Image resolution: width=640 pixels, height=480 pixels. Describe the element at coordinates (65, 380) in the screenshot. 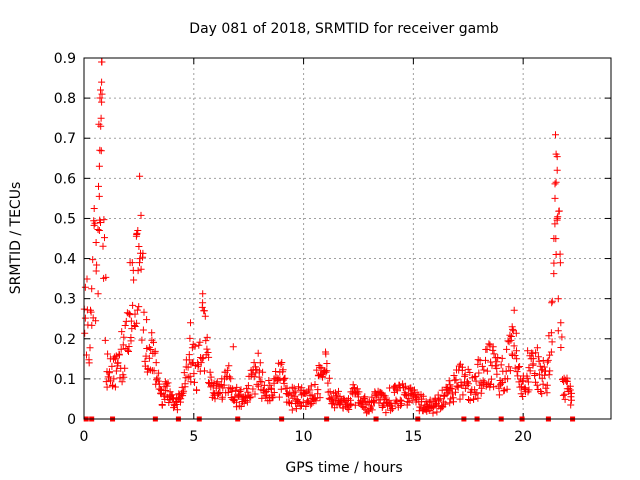

I see `y-tick-label: 0.1` at that location.